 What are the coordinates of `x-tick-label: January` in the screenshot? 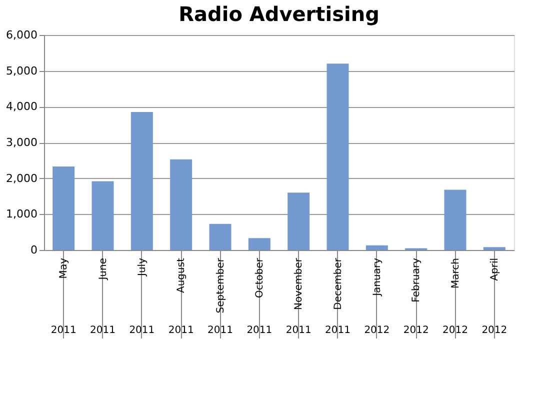 It's located at (377, 277).